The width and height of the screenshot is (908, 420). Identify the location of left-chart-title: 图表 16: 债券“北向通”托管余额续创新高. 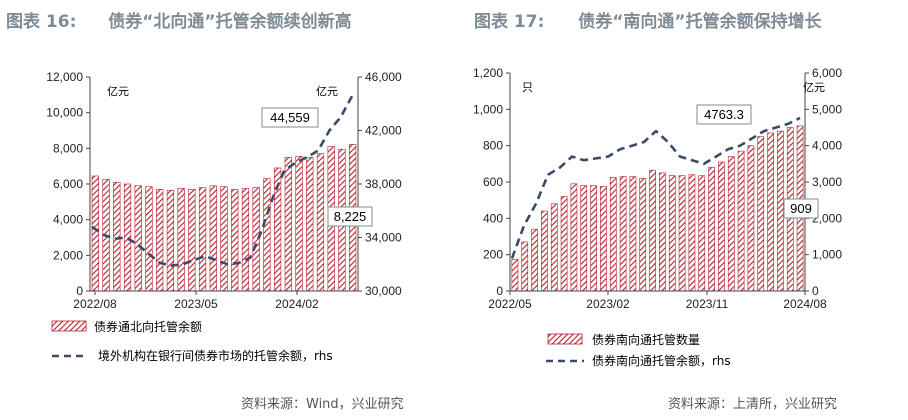
(179, 19).